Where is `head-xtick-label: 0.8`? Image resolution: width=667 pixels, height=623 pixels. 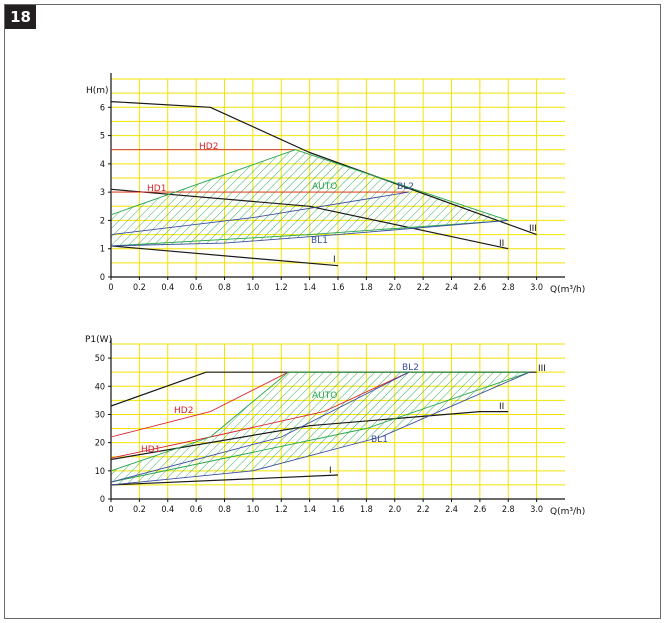 head-xtick-label: 0.8 is located at coordinates (224, 288).